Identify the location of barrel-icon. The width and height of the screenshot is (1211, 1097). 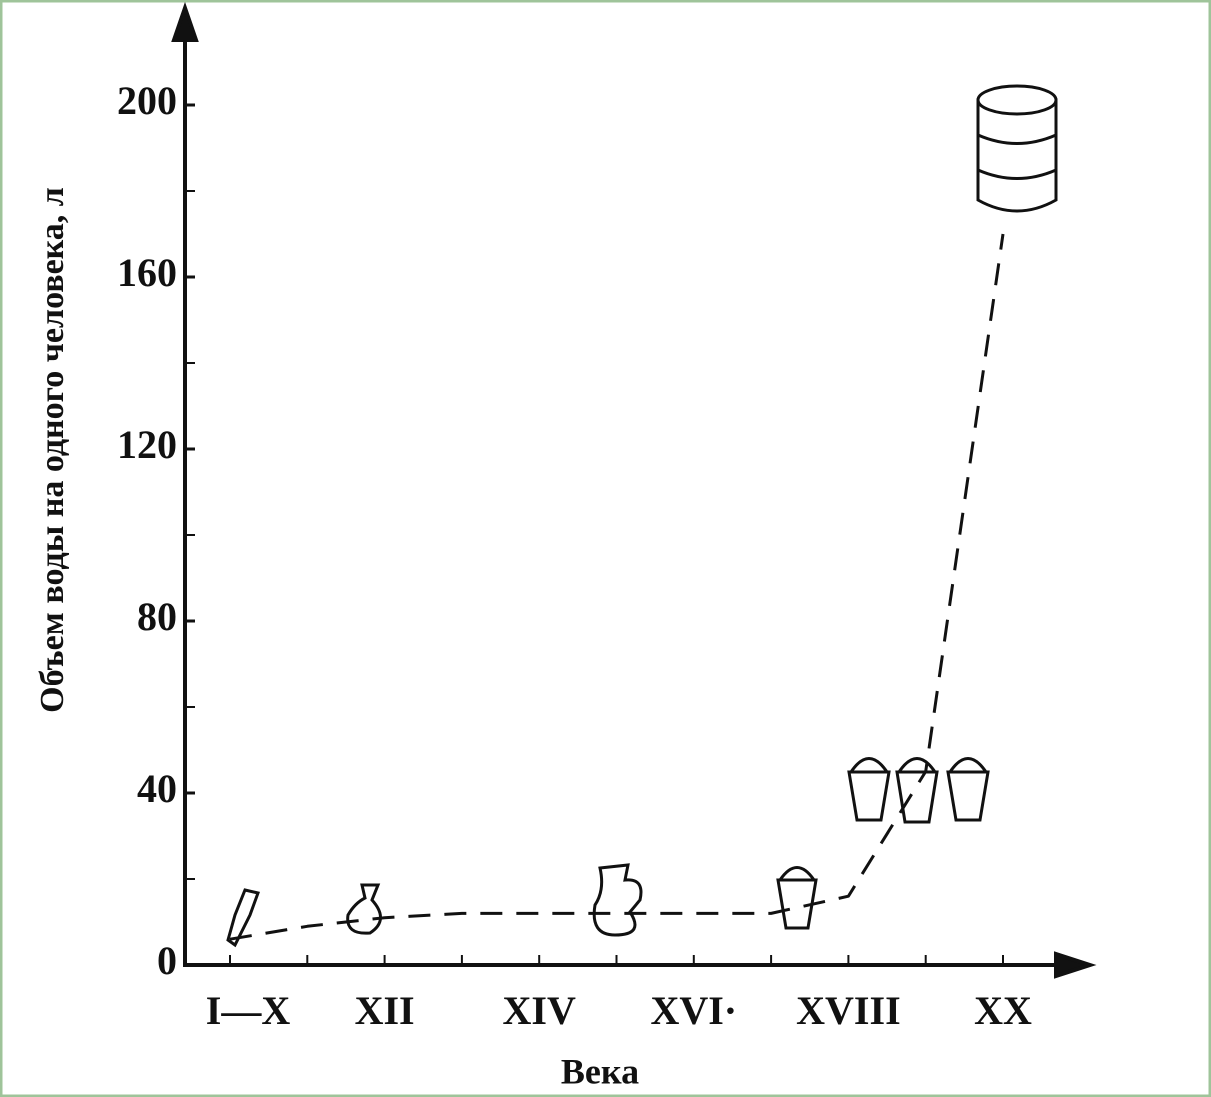
(1017, 148).